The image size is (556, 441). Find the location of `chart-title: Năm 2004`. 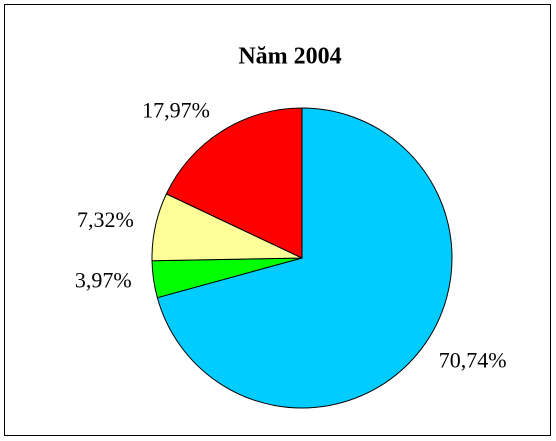

chart-title: Năm 2004 is located at coordinates (289, 57).